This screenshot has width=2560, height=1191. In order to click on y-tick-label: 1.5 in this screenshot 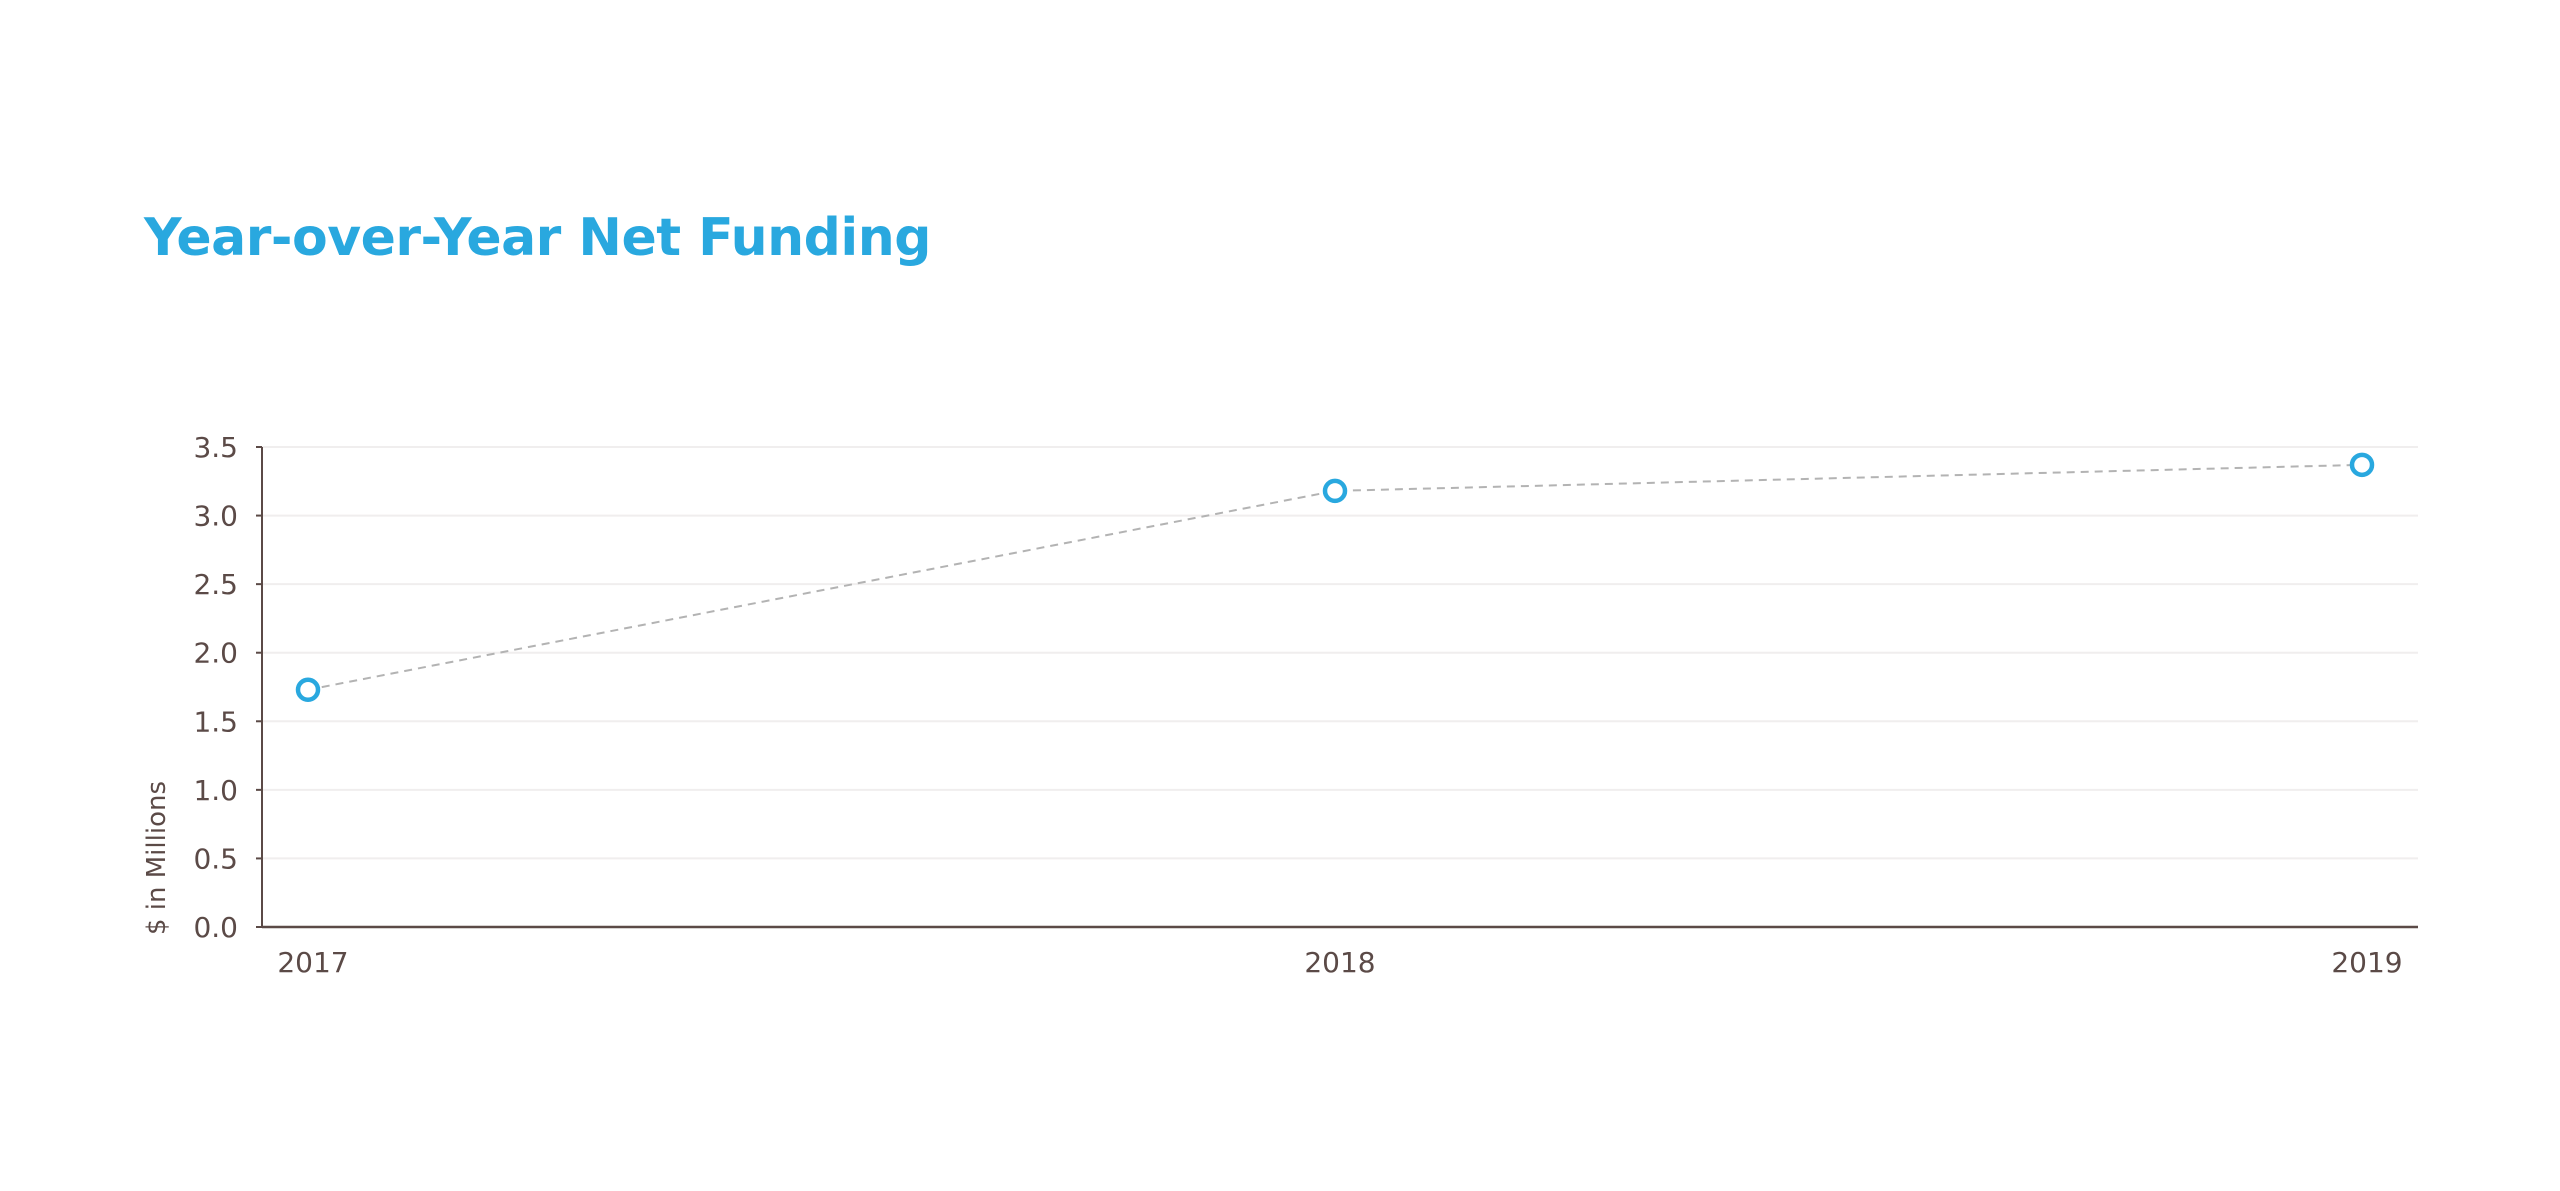, I will do `click(215, 721)`.